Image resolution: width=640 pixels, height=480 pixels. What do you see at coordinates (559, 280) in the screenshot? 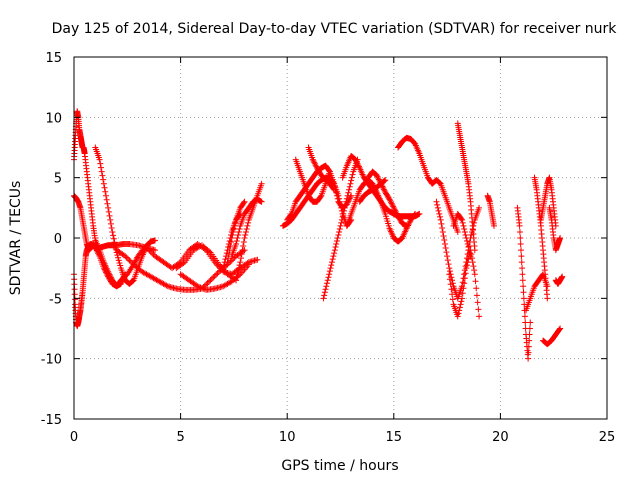
I see `series-arc33` at bounding box center [559, 280].